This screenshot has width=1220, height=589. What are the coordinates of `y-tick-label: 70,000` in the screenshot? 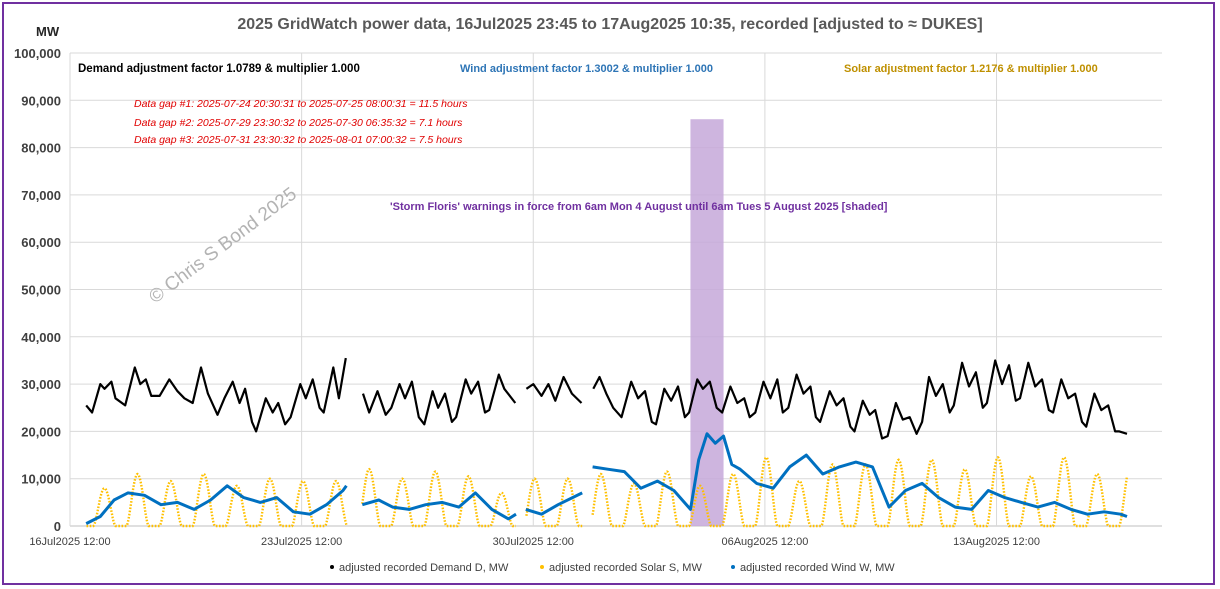 It's located at (41, 195).